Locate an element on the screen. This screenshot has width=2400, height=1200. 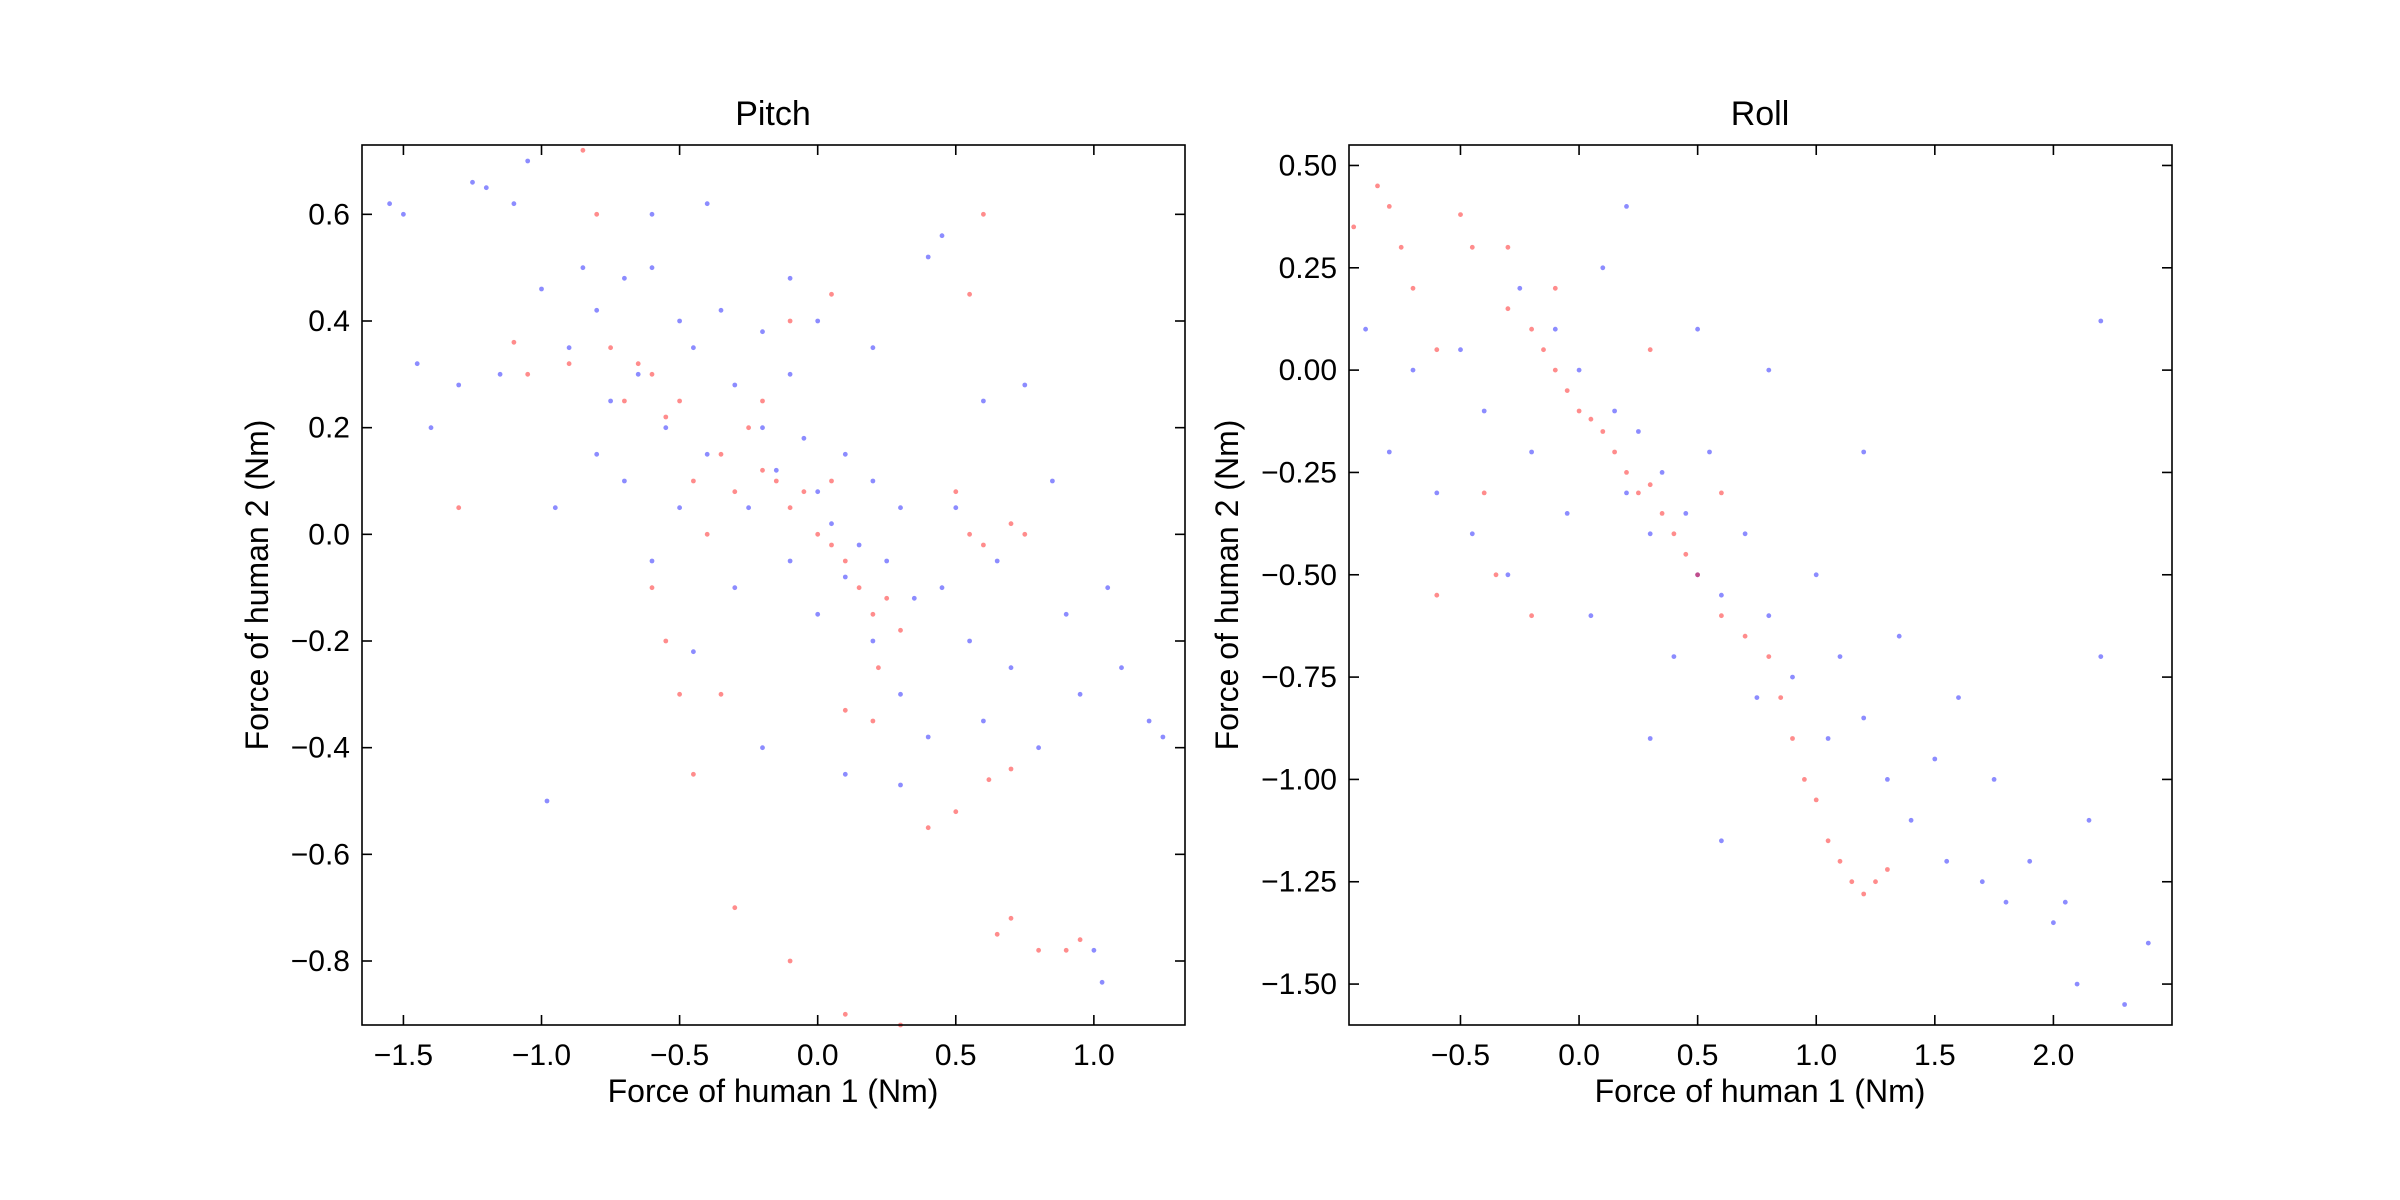
roll-y-tick-label: 0.50 is located at coordinates (1308, 165).